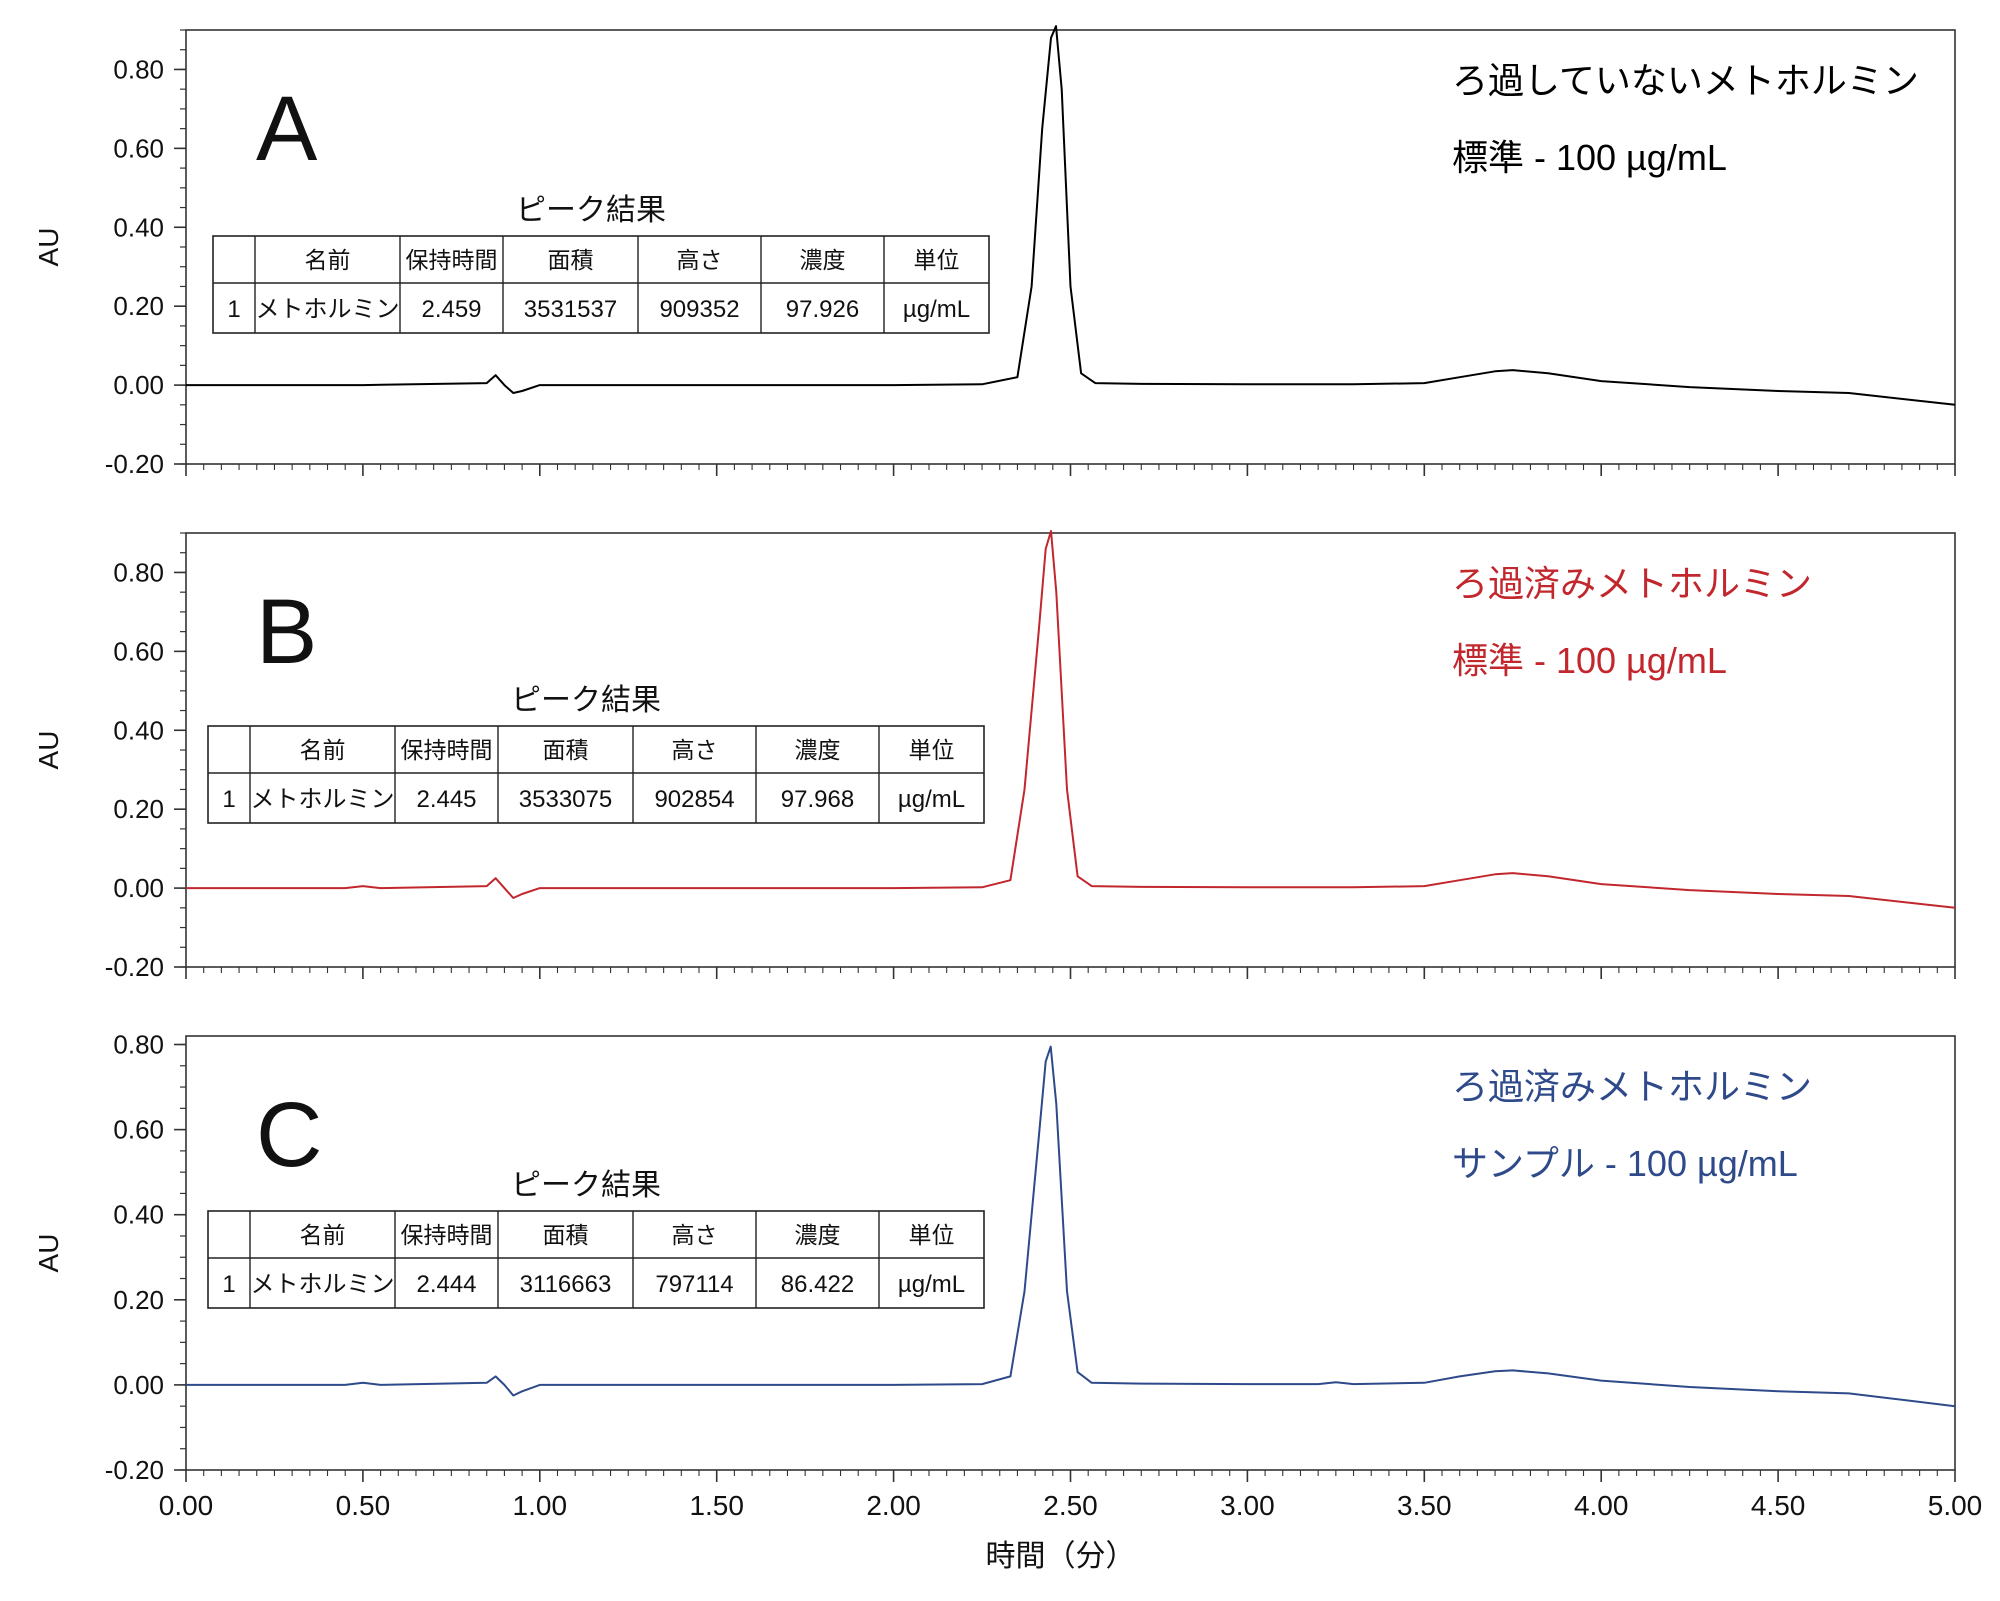 This screenshot has height=1601, width=2000. What do you see at coordinates (1778, 1505) in the screenshot?
I see `x-tick-label: 4.50` at bounding box center [1778, 1505].